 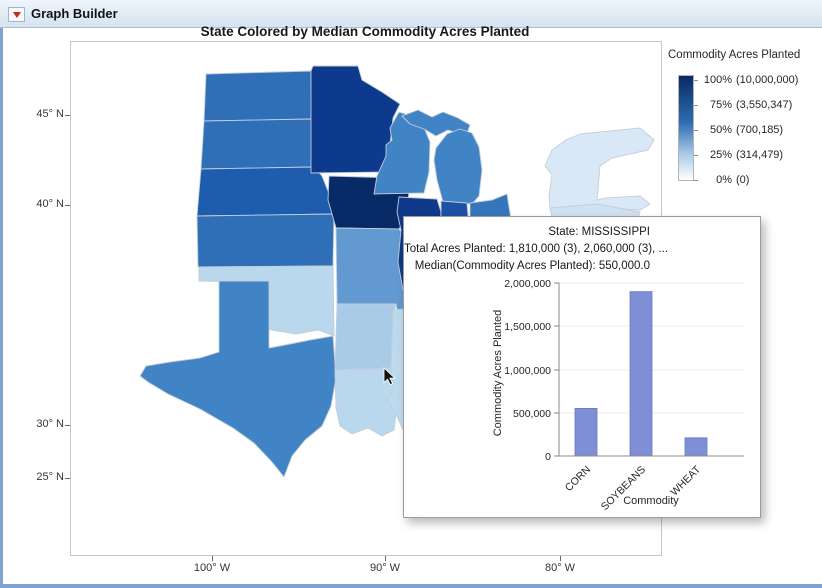 What do you see at coordinates (724, 179) in the screenshot?
I see `legend-pct: 0%` at bounding box center [724, 179].